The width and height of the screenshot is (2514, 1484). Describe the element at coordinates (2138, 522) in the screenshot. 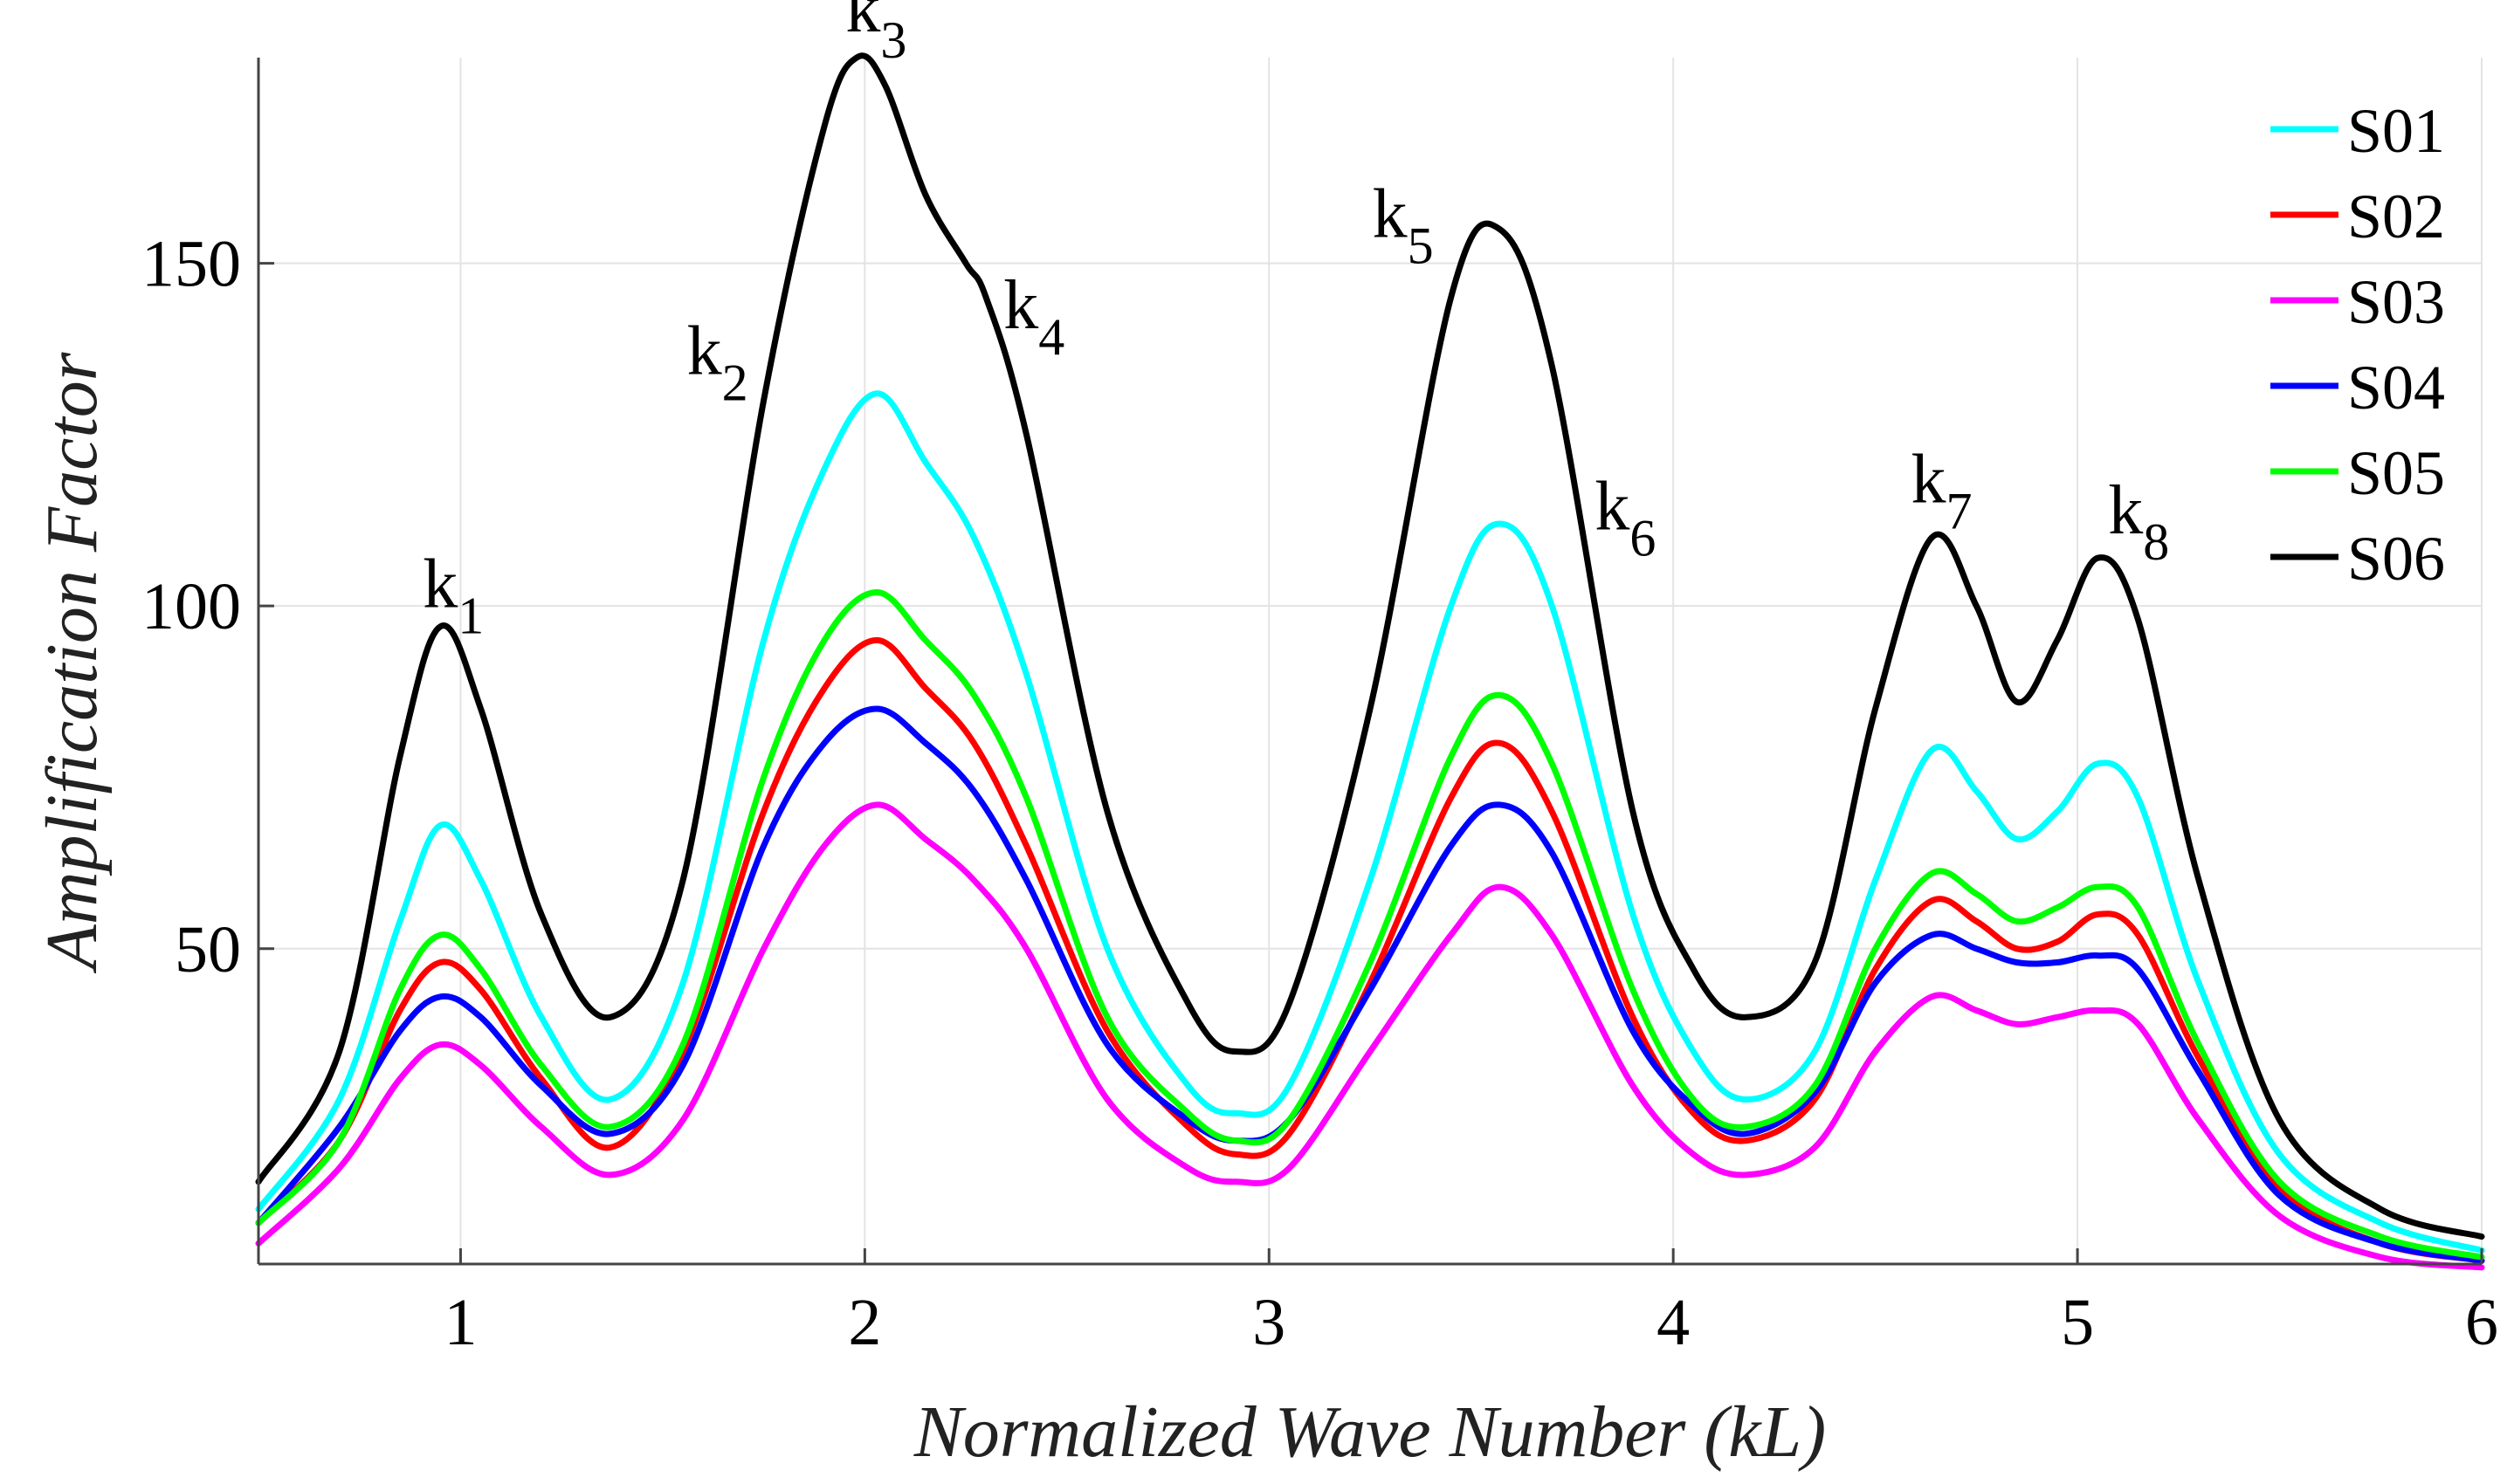

I see `annotation-k8: k8` at that location.